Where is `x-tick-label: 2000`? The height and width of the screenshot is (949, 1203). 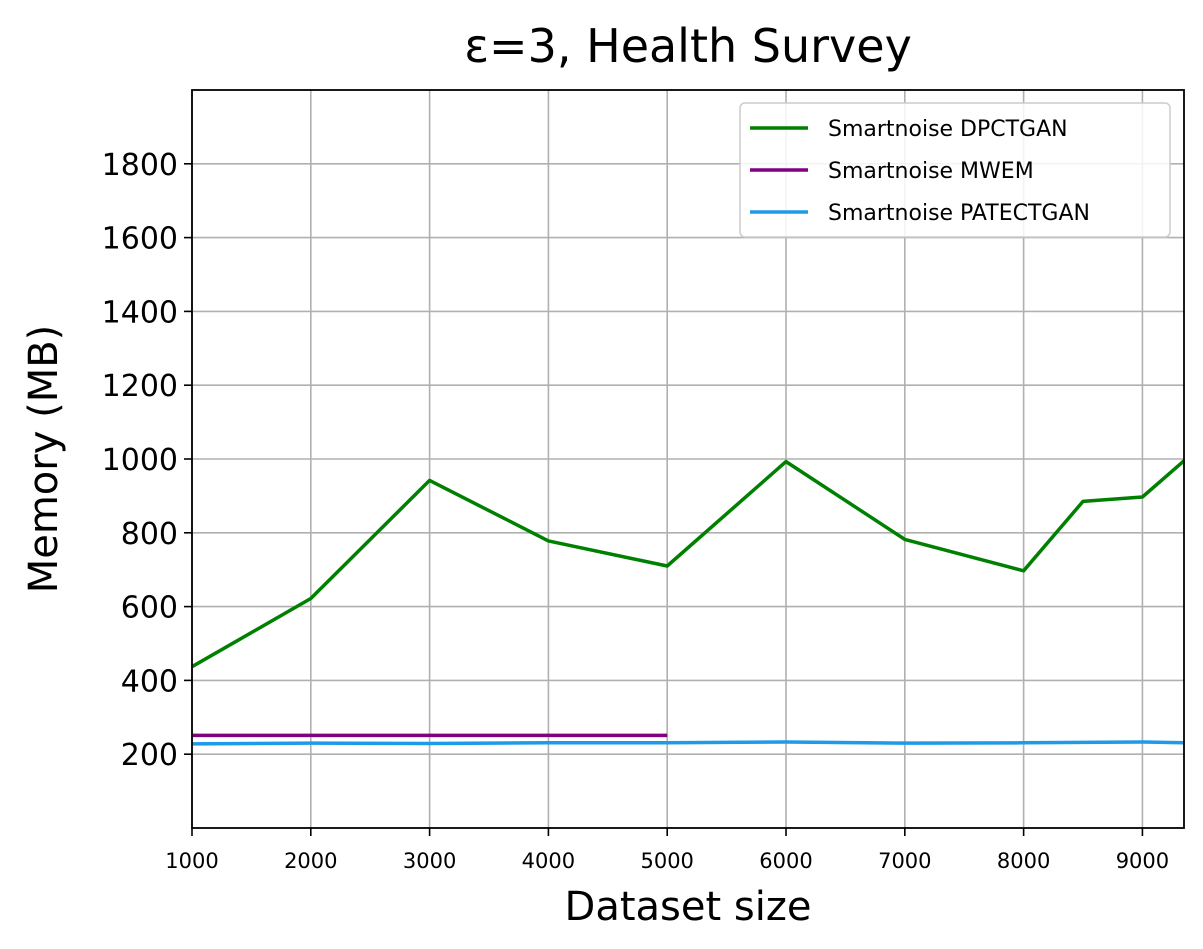
x-tick-label: 2000 is located at coordinates (310, 861).